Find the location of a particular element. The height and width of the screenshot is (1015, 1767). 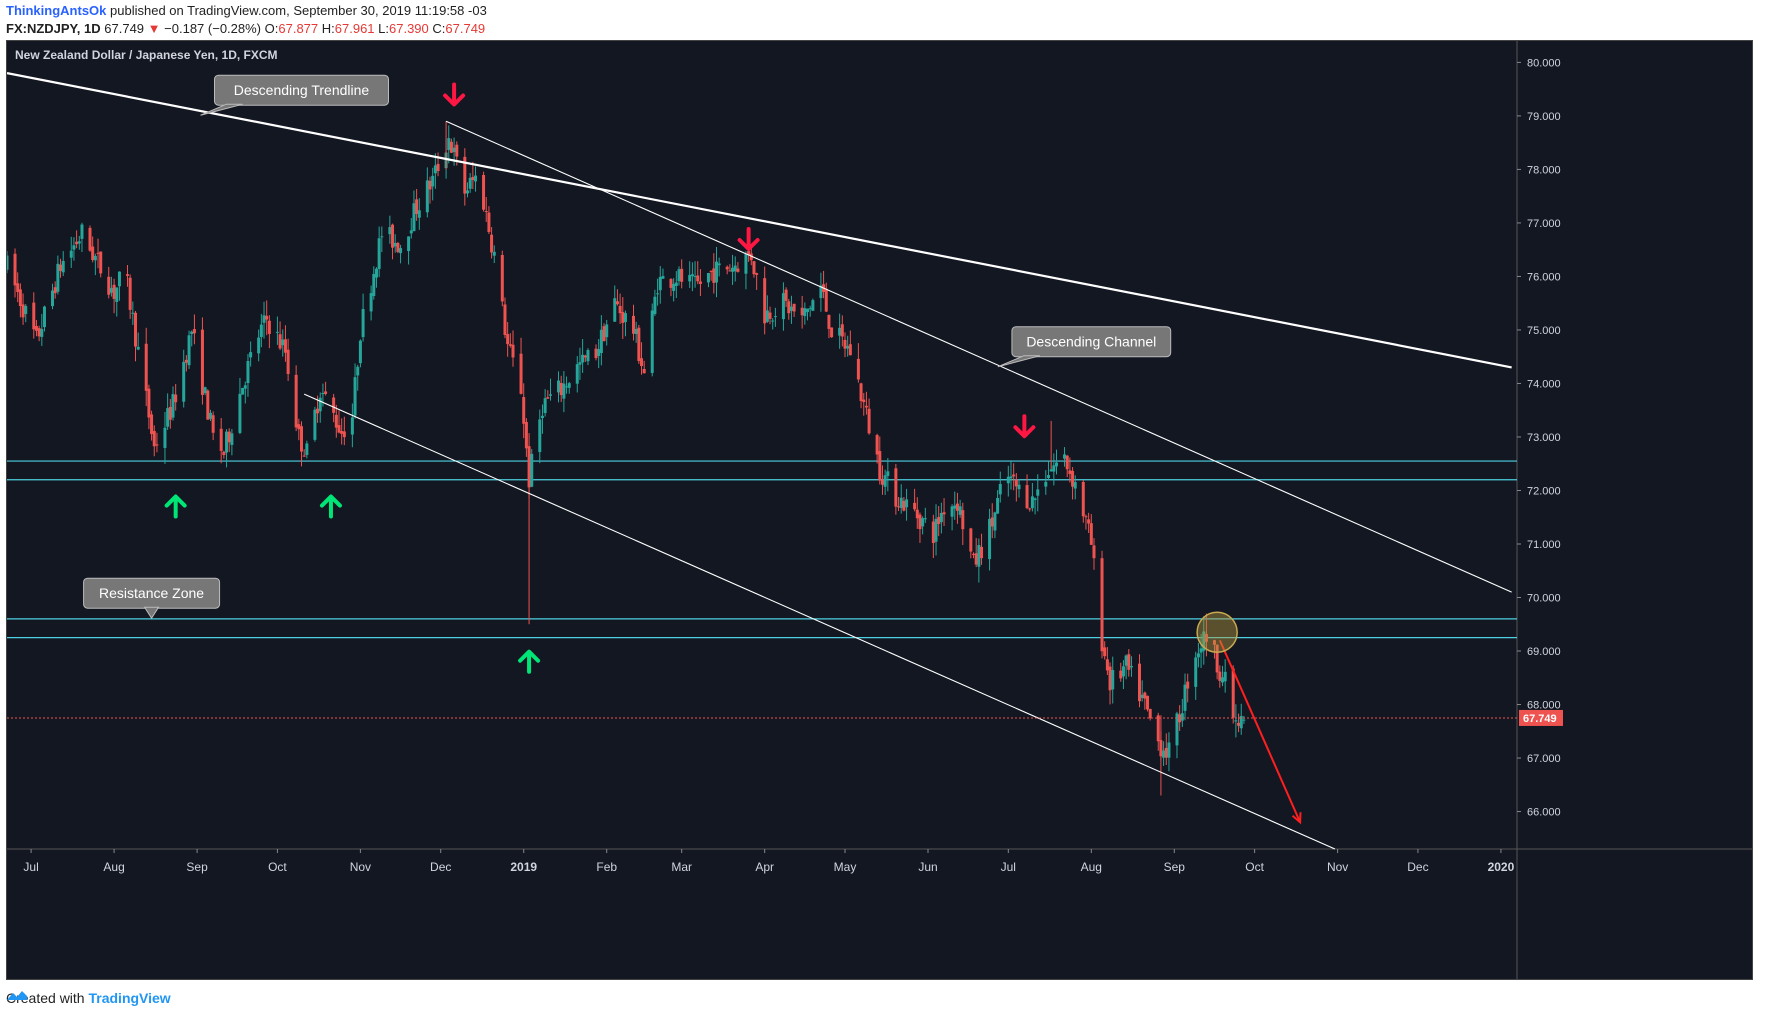

created-with-label: Created with is located at coordinates (45, 998).